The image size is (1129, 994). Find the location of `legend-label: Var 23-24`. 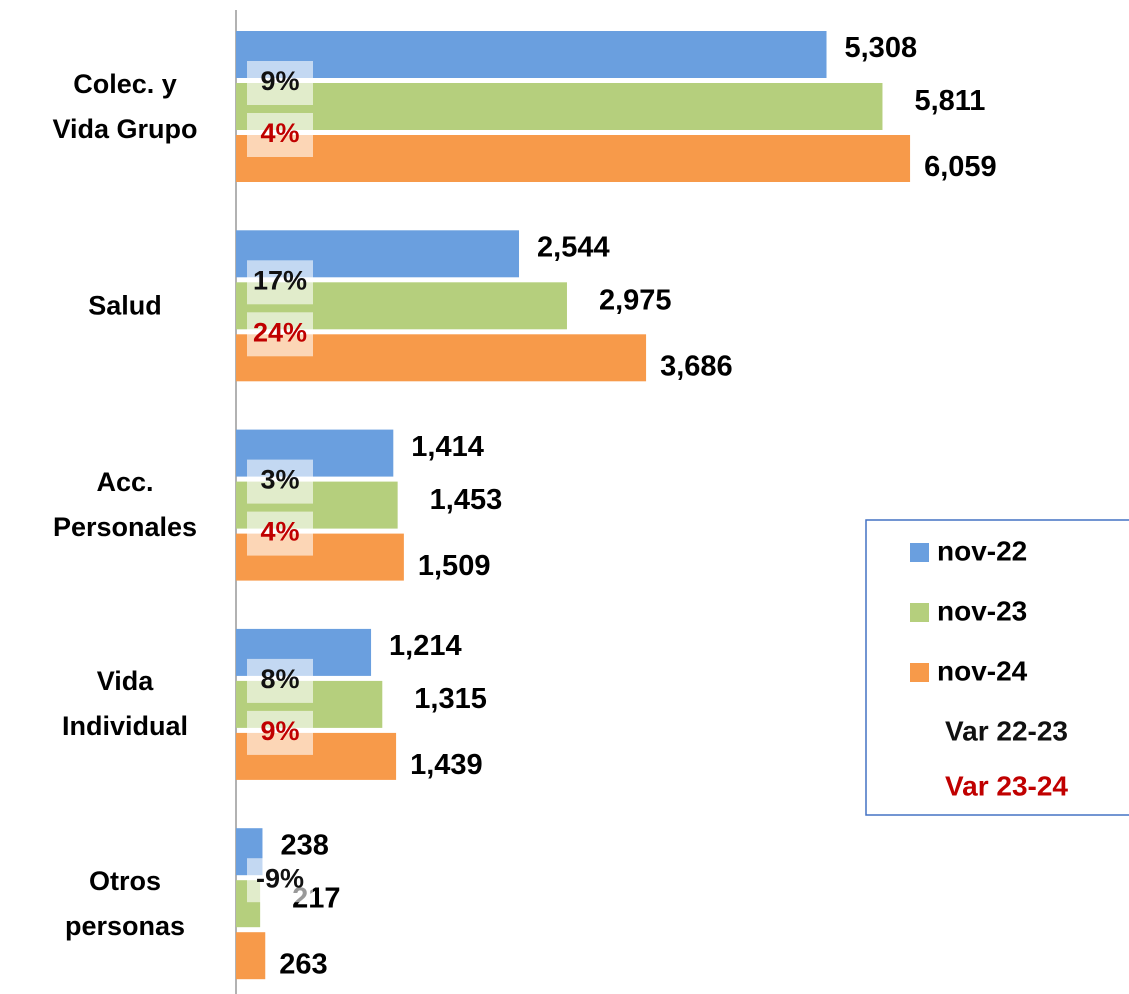

legend-label: Var 23-24 is located at coordinates (1006, 785).